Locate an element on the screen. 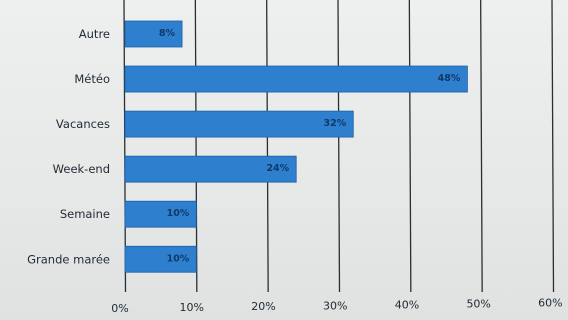 The image size is (568, 320). data-label: 48% is located at coordinates (449, 78).